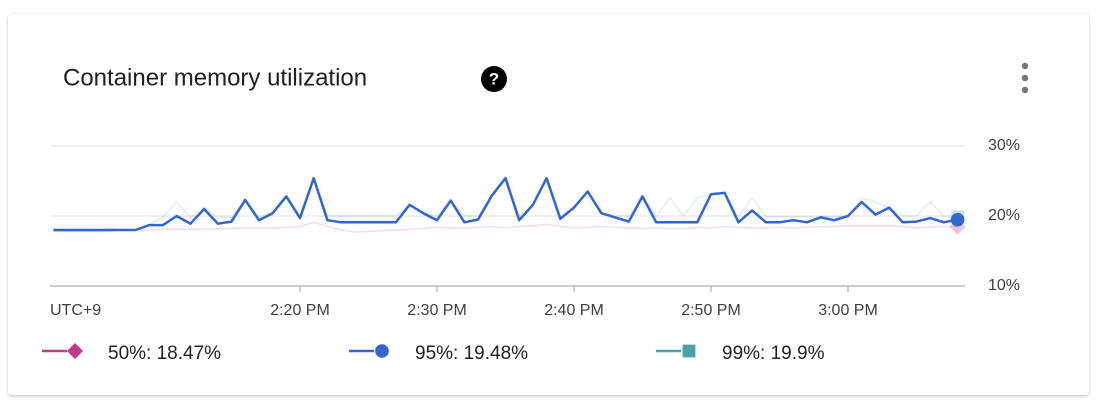 This screenshot has height=405, width=1100. What do you see at coordinates (574, 310) in the screenshot?
I see `x-tick-label: 2:40 PM` at bounding box center [574, 310].